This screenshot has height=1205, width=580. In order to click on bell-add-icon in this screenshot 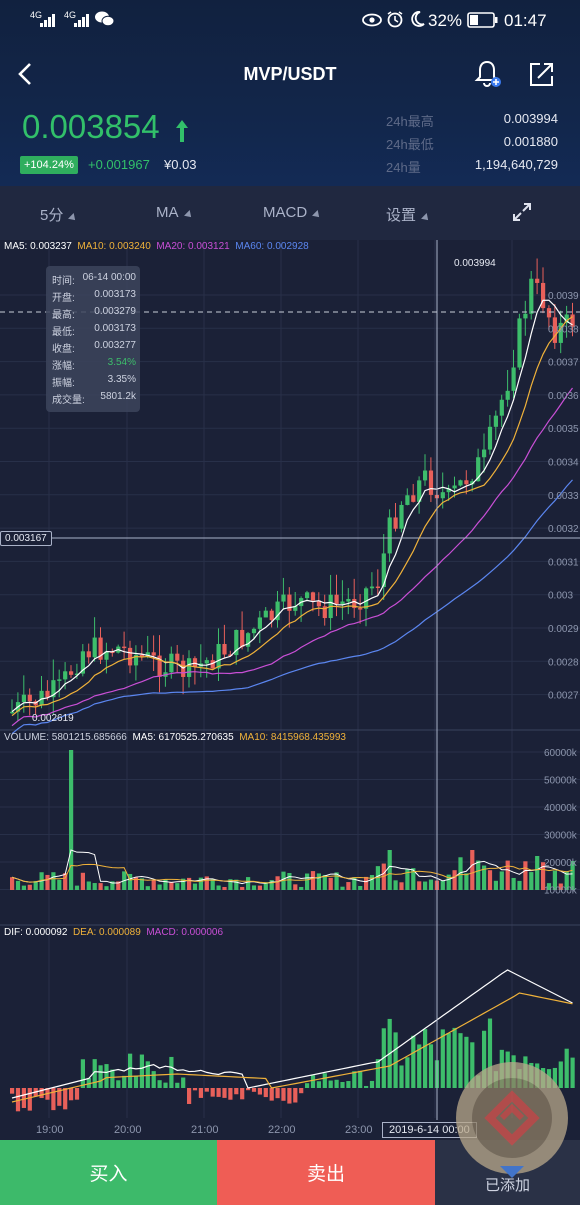, I will do `click(487, 73)`.